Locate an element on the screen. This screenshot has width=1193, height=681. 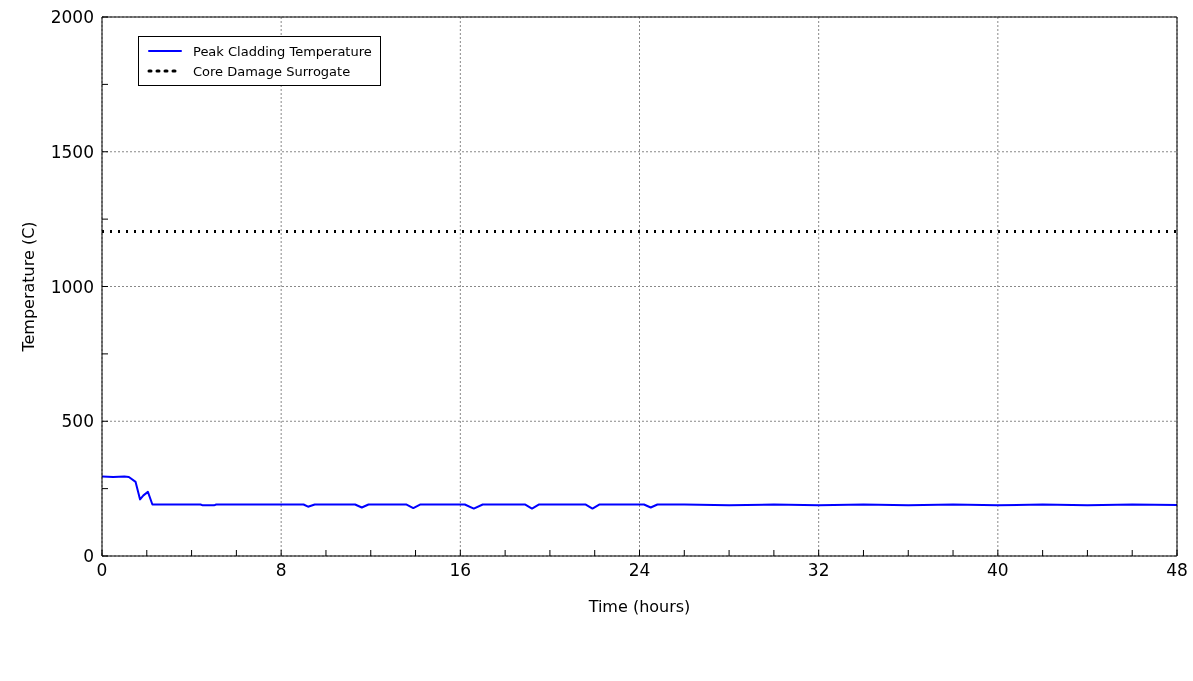
legend-label: Peak Cladding Temperature is located at coordinates (282, 51).